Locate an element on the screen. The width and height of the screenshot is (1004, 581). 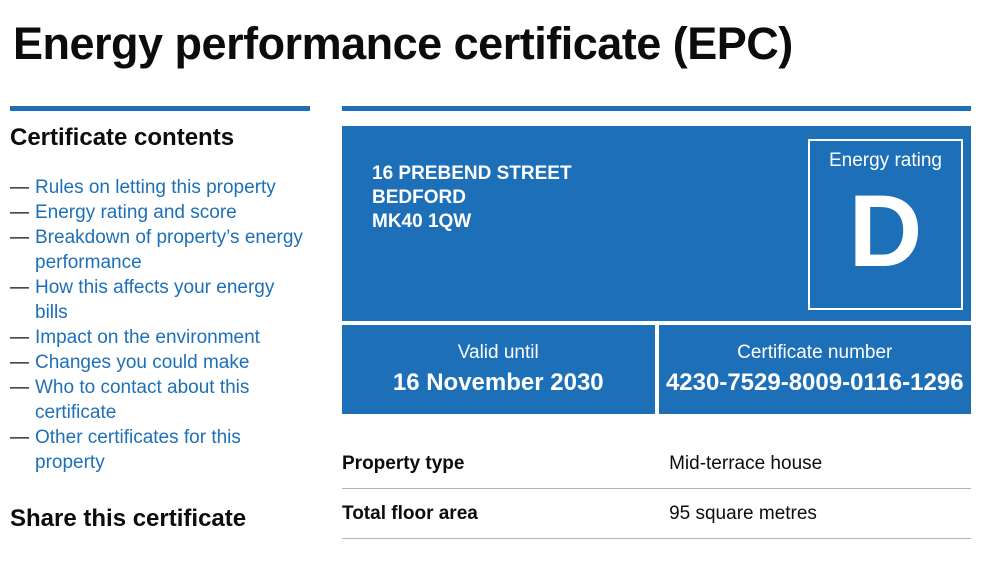
energy-rating-value: D is located at coordinates (885, 231).